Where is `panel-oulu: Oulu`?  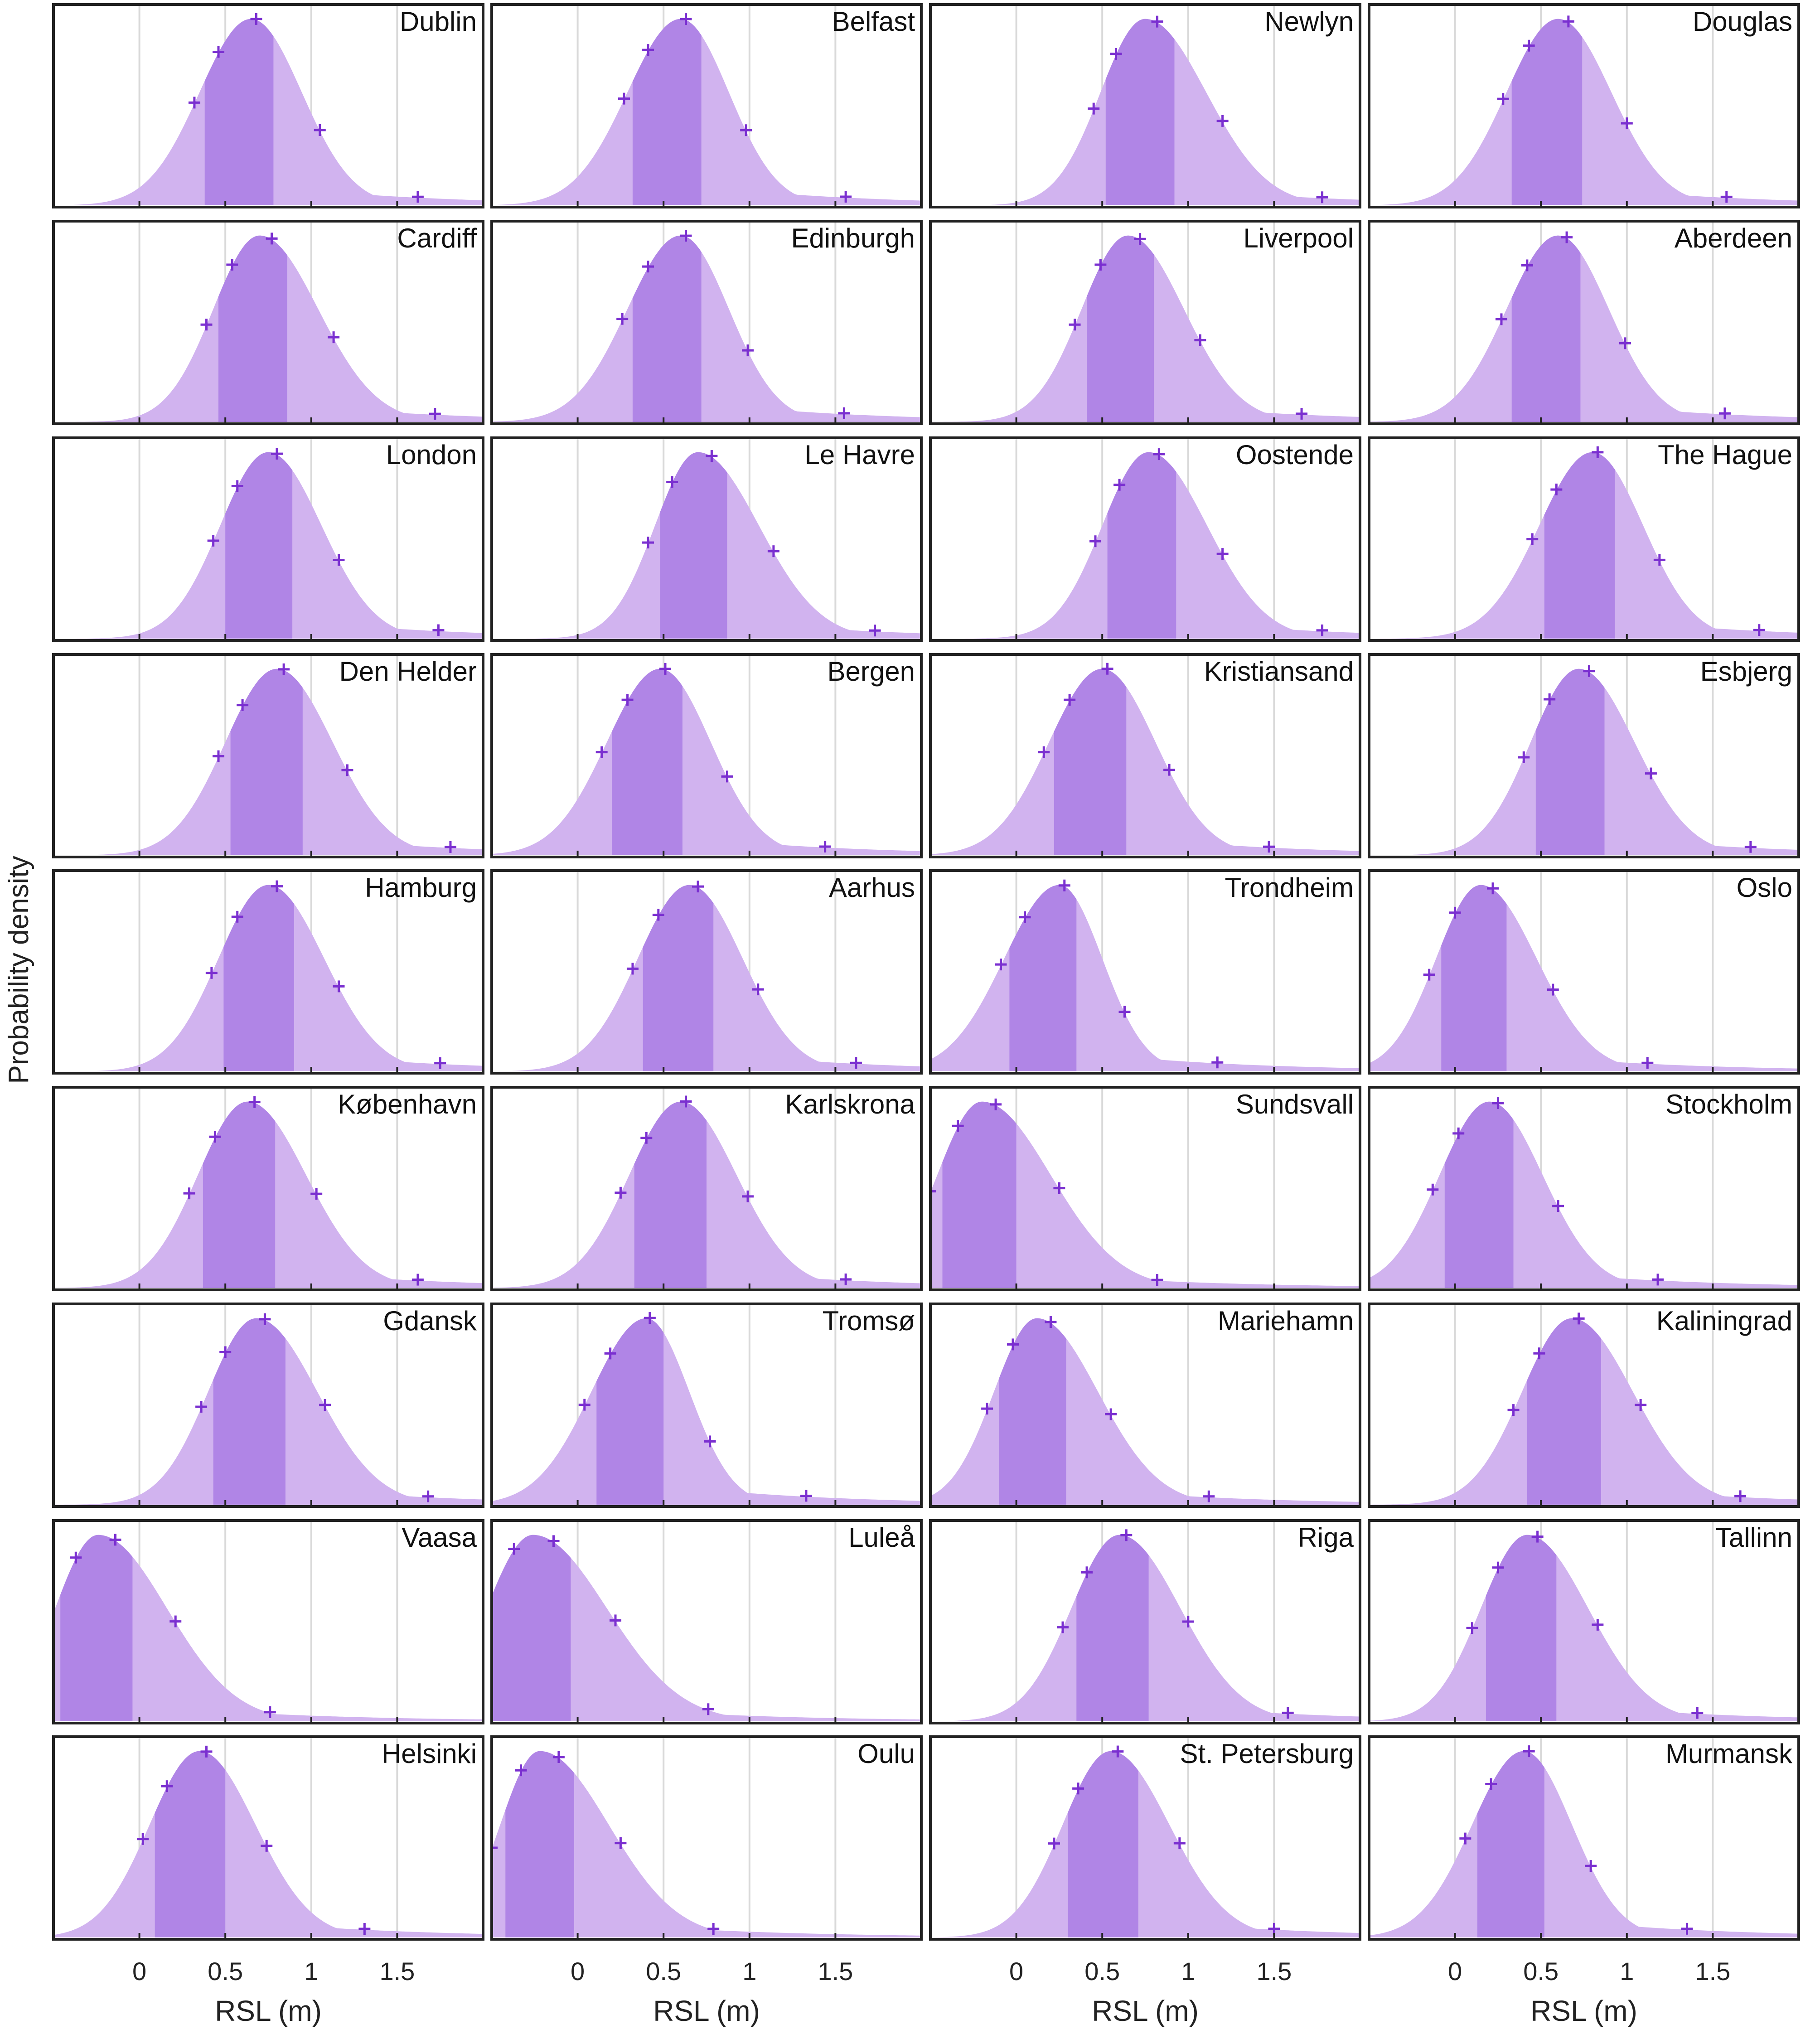 panel-oulu: Oulu is located at coordinates (706, 1838).